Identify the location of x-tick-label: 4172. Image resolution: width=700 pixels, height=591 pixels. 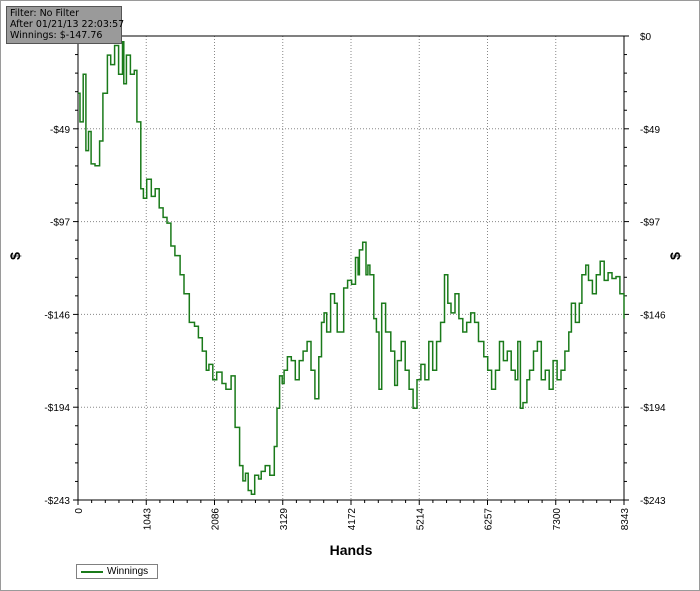
(352, 519).